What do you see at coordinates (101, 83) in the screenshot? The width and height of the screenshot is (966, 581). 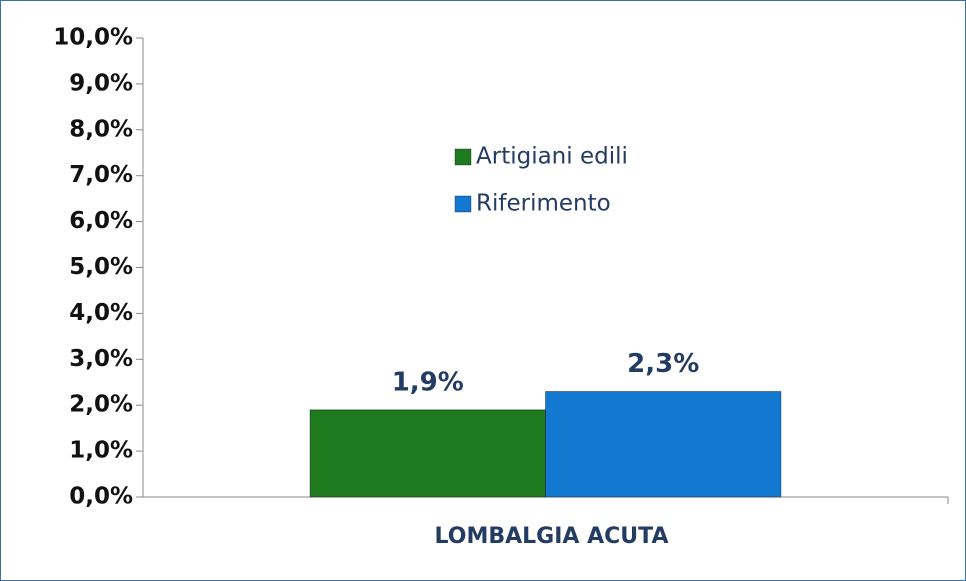 I see `y-tick-label: 9,0%` at bounding box center [101, 83].